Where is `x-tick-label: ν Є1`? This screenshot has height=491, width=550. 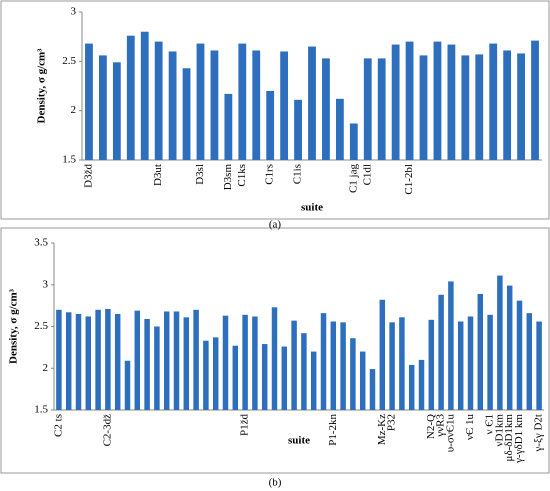
x-tick-label: ν Є1 is located at coordinates (490, 424).